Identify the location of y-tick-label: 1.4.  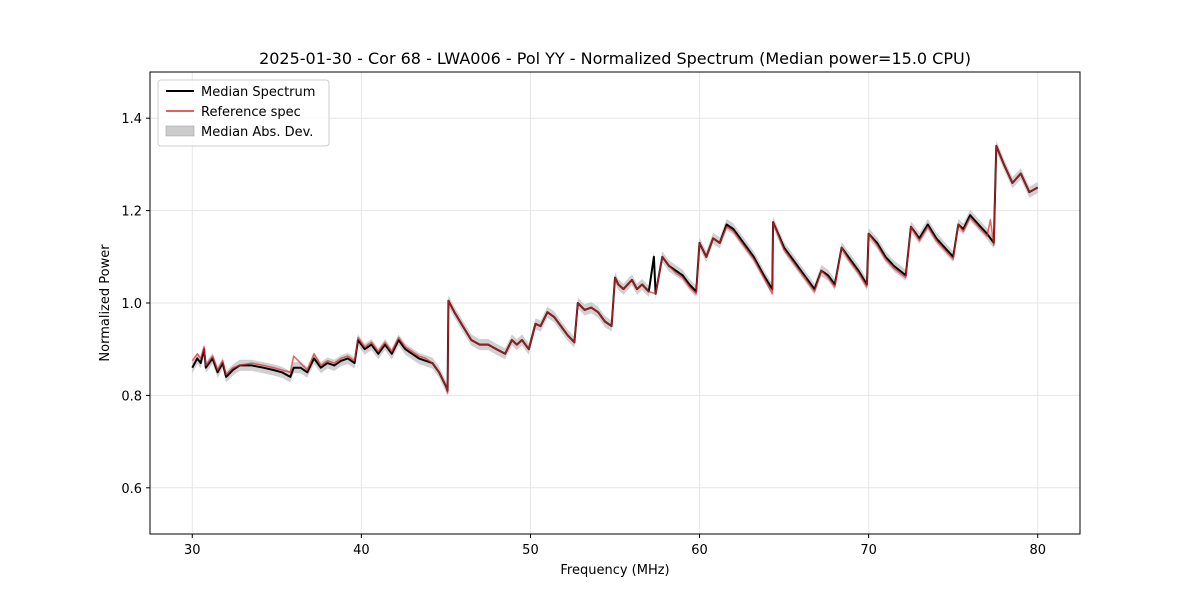
(131, 119).